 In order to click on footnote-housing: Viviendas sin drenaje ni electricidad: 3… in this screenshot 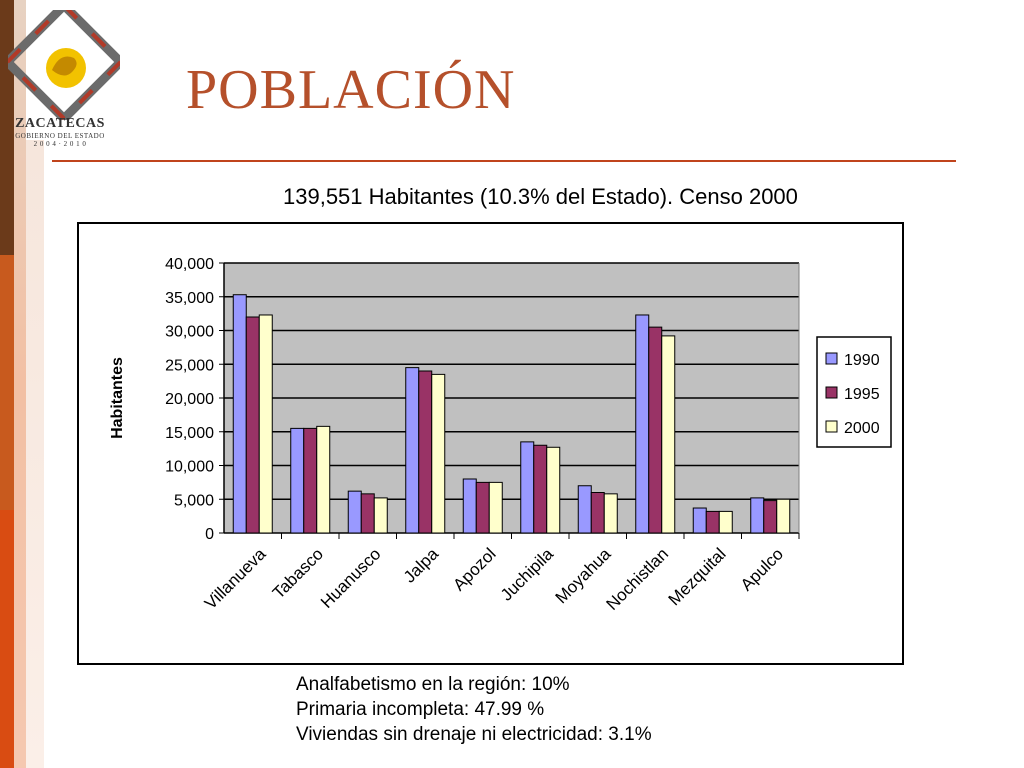, I will do `click(474, 734)`.